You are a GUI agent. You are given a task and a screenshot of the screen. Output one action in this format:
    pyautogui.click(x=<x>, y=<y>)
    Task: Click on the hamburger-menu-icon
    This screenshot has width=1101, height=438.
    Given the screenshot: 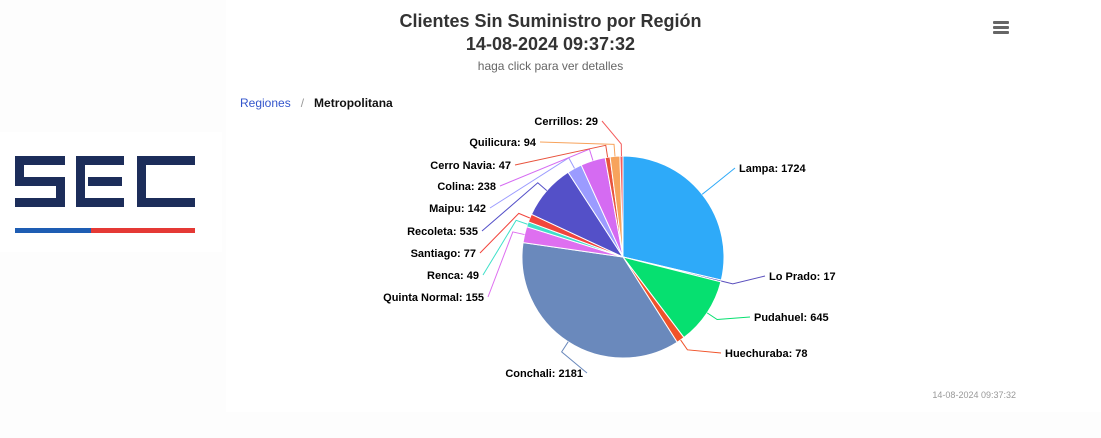 What is the action you would take?
    pyautogui.click(x=1002, y=28)
    